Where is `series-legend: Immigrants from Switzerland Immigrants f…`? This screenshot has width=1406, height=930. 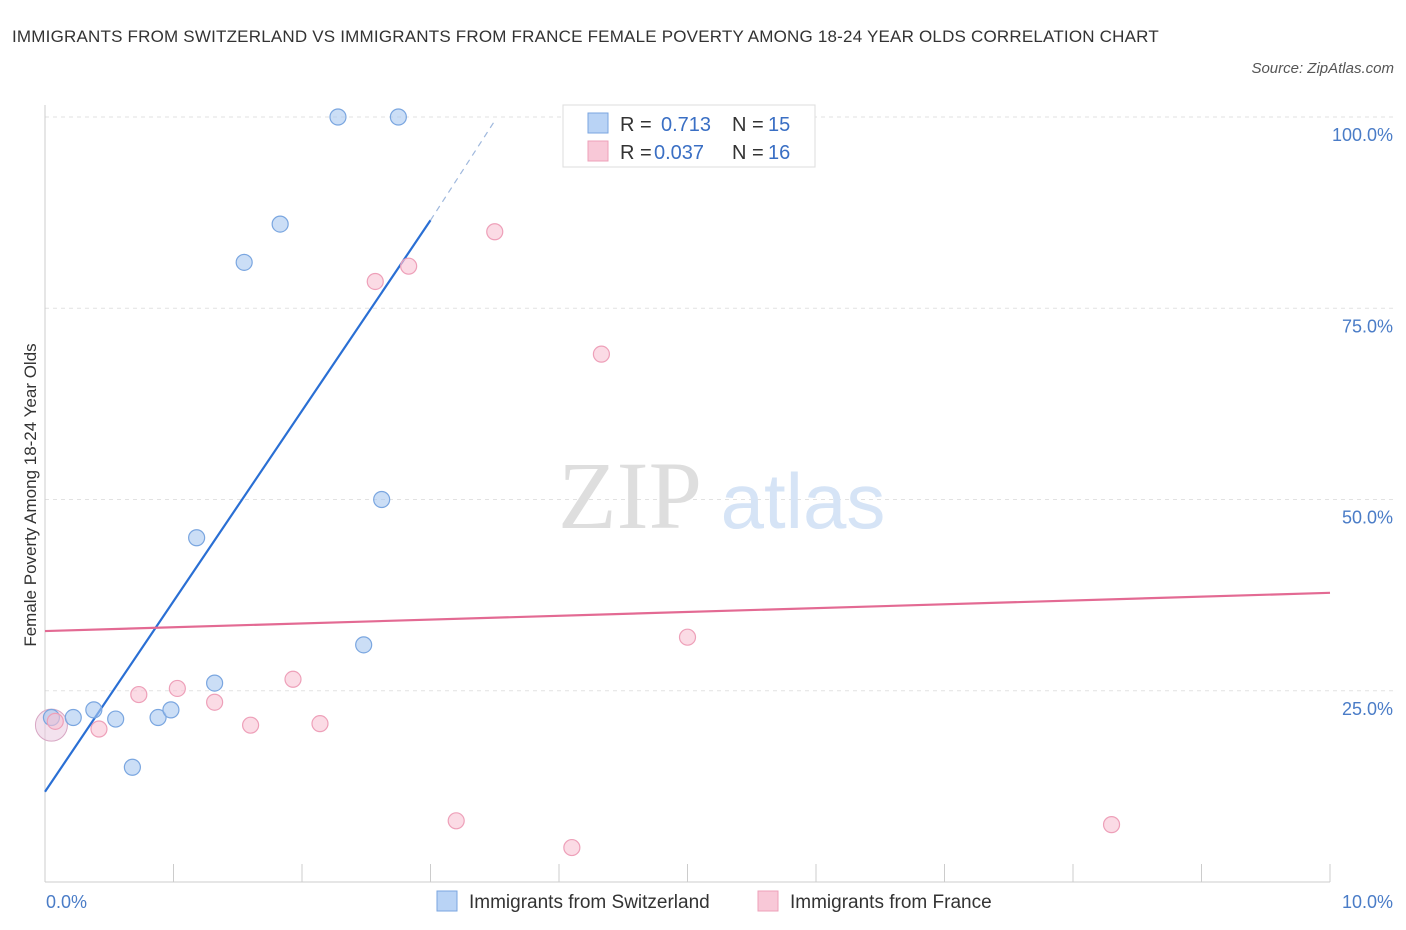 series-legend: Immigrants from Switzerland Immigrants f… is located at coordinates (714, 901).